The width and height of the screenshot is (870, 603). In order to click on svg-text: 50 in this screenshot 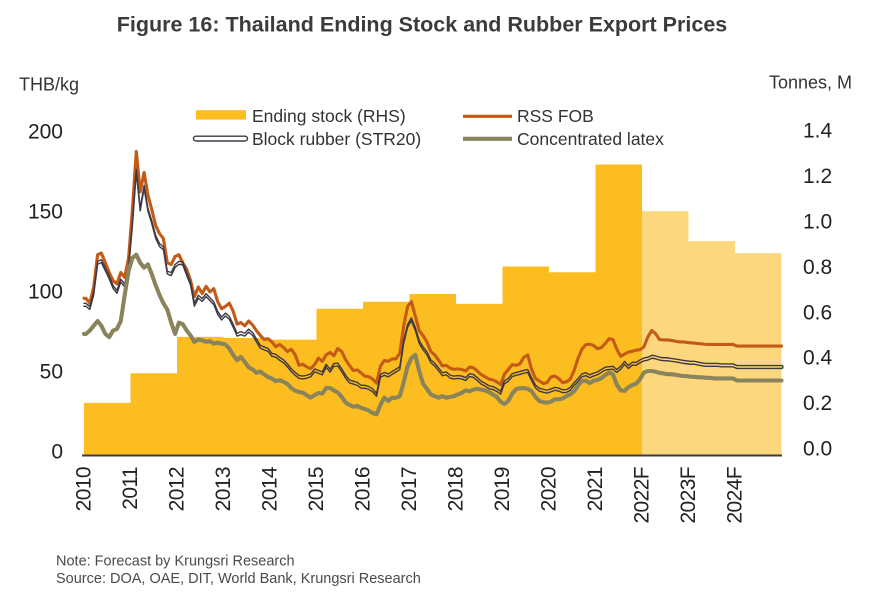, I will do `click(51, 372)`.